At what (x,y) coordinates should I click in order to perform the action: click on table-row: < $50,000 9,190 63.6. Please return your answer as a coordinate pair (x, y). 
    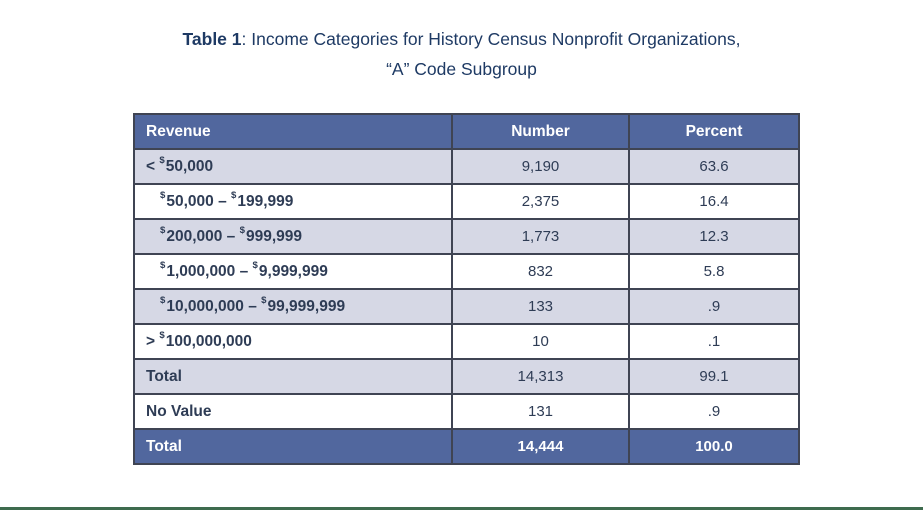
    Looking at the image, I should click on (466, 166).